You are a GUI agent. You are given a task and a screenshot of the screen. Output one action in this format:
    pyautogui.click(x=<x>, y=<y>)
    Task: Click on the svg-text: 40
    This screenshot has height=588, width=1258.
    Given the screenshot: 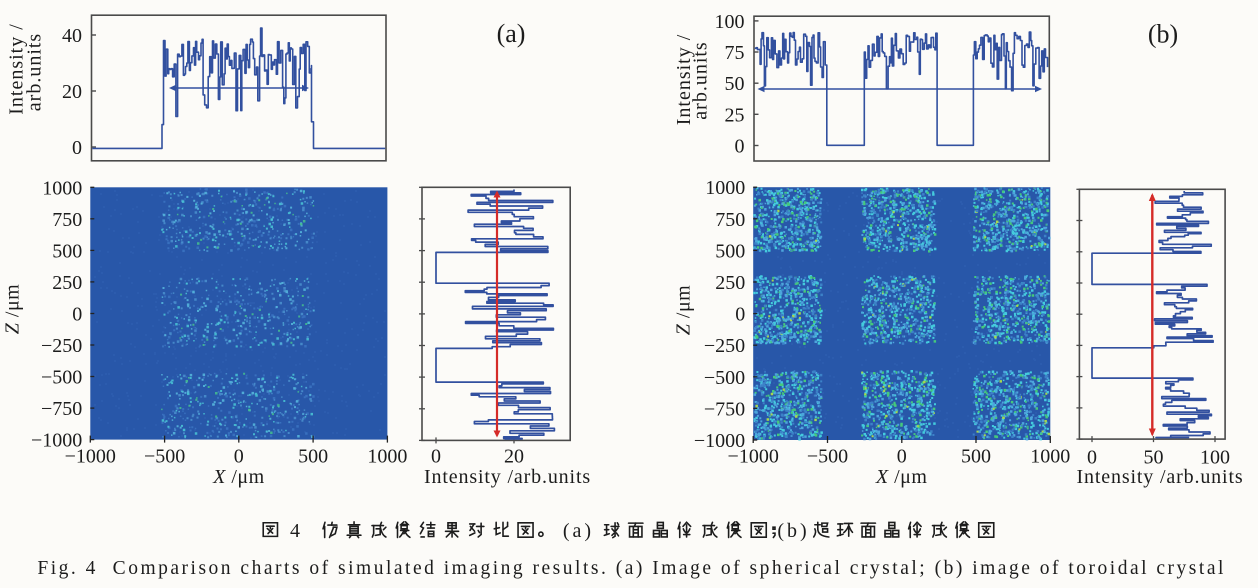 What is the action you would take?
    pyautogui.click(x=72, y=36)
    